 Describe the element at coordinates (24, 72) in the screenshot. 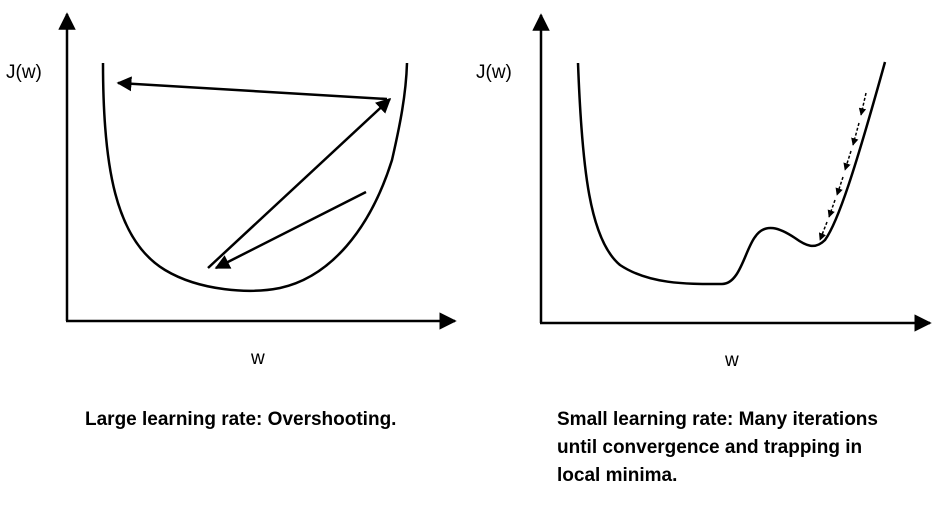

I see `left-y-axis-label: J(w)` at that location.